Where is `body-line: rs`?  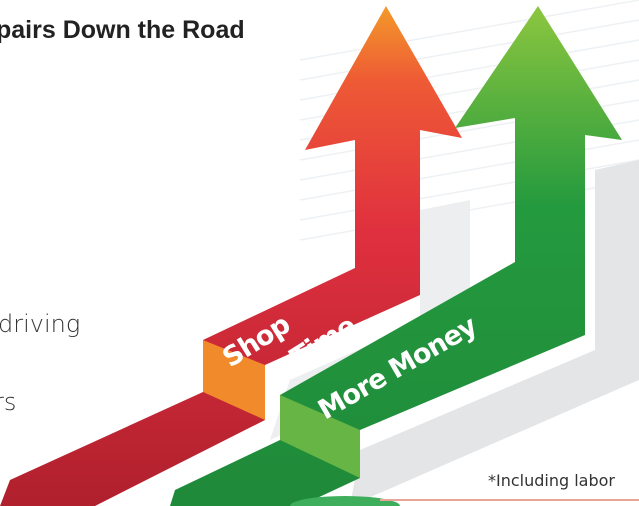 body-line: rs is located at coordinates (8, 402).